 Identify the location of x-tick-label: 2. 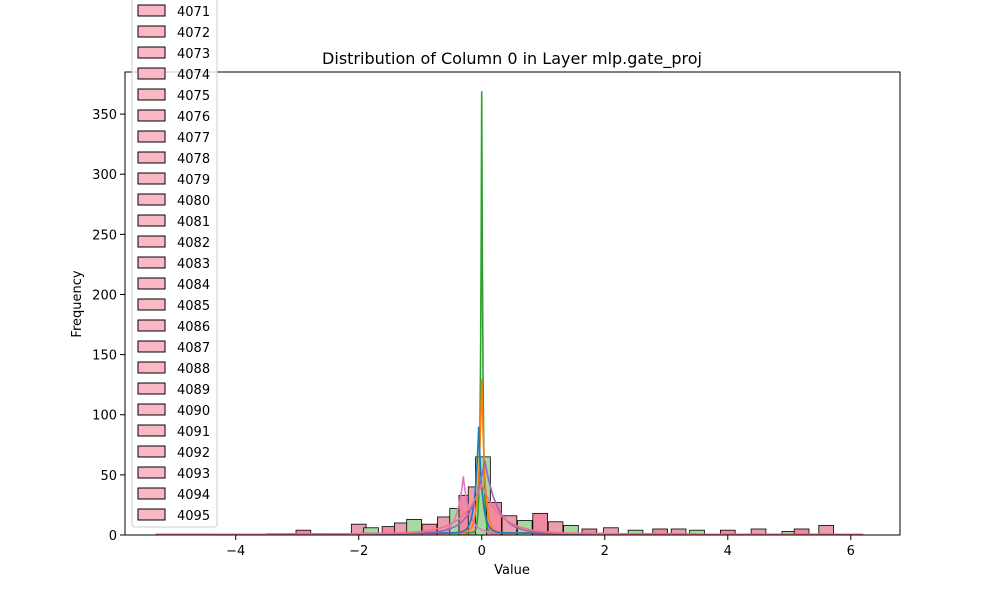
(605, 551).